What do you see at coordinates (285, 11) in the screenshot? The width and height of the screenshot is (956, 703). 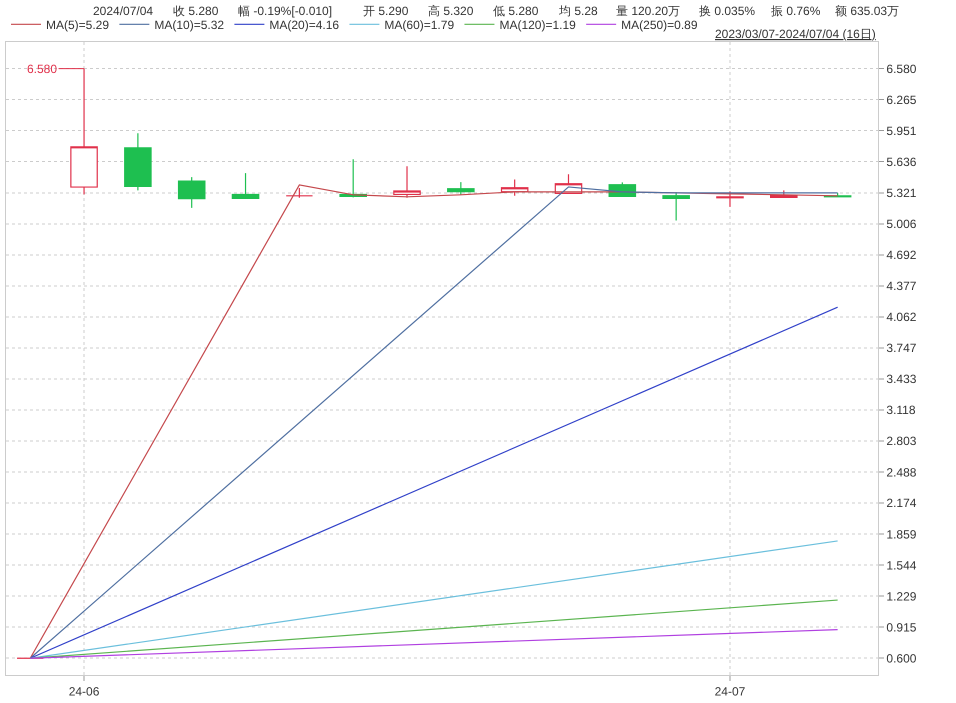 I see `text: 幅 -0.19%[-0.010]` at bounding box center [285, 11].